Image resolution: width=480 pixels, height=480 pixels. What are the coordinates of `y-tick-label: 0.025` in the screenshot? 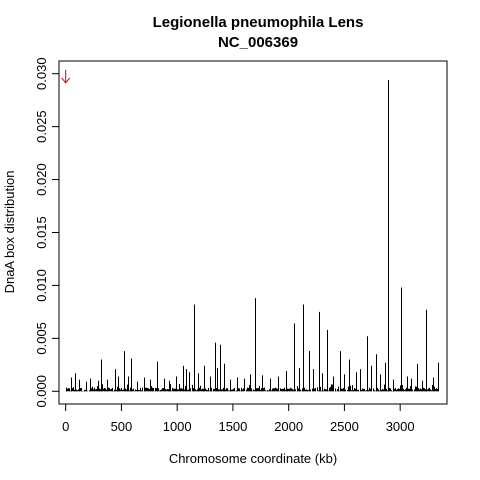 It's located at (41, 126).